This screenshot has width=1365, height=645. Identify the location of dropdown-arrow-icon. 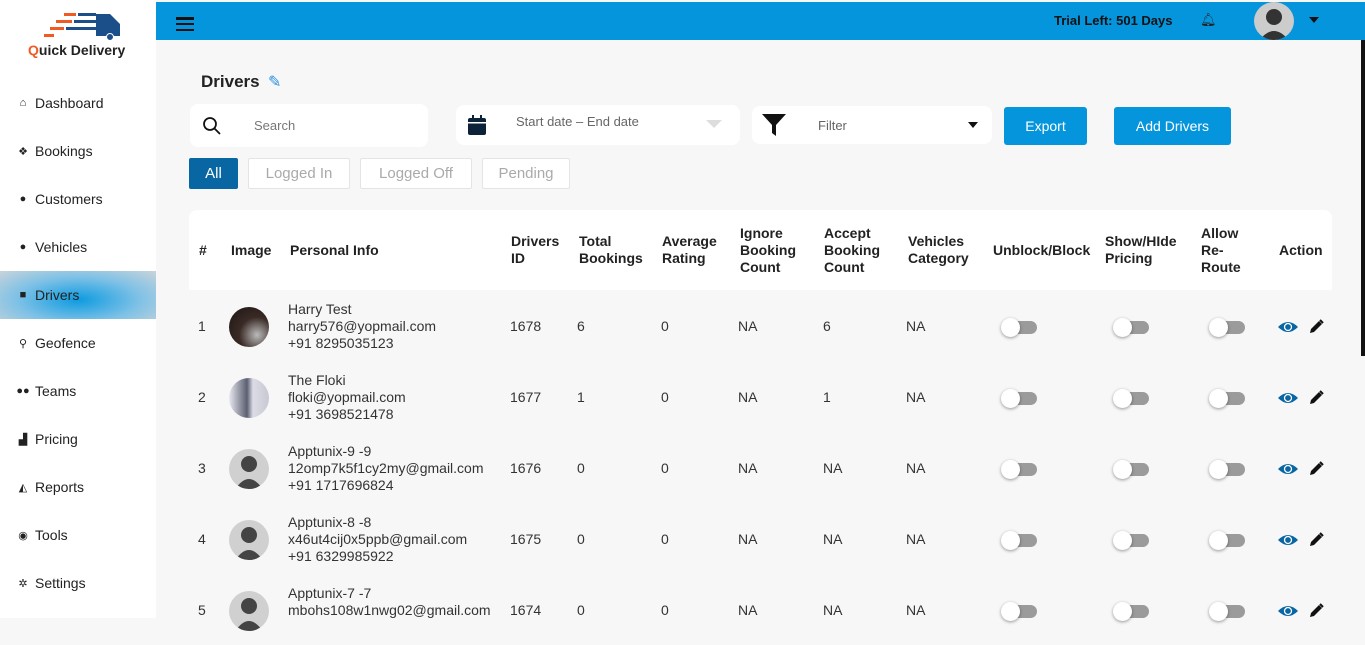
(714, 124).